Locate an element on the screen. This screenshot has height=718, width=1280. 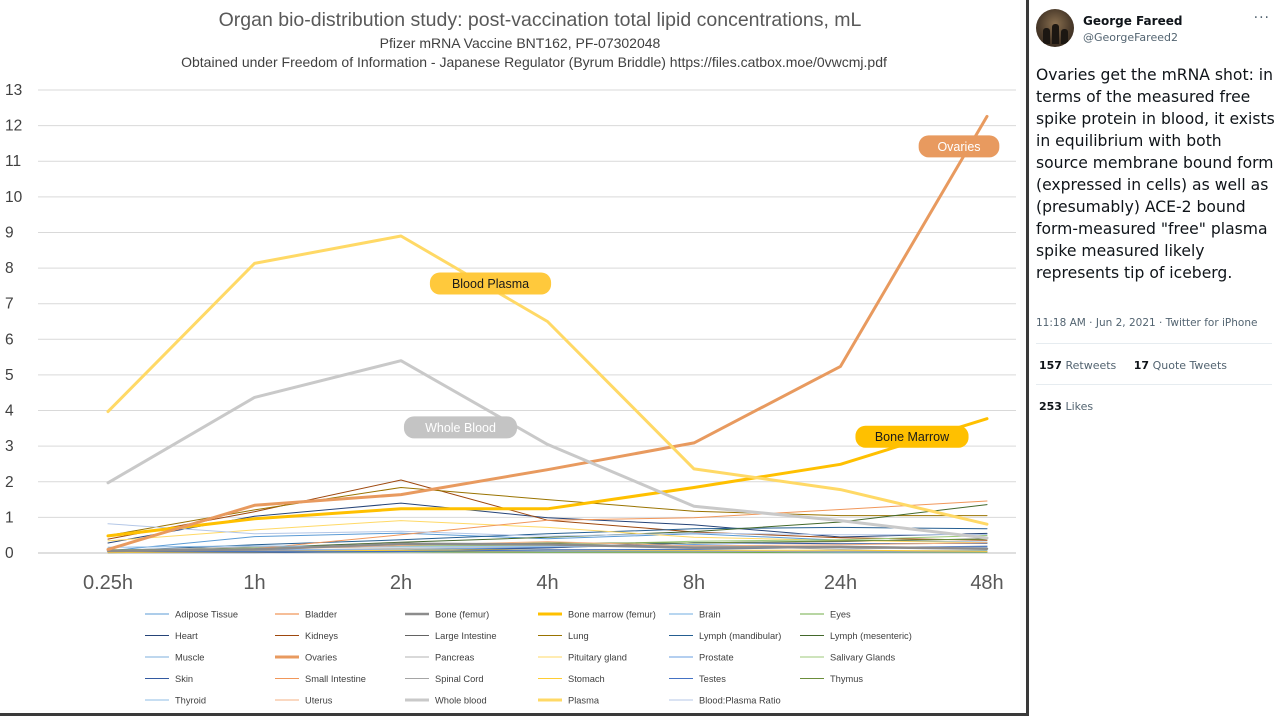
likes-label: Likes is located at coordinates (1079, 406).